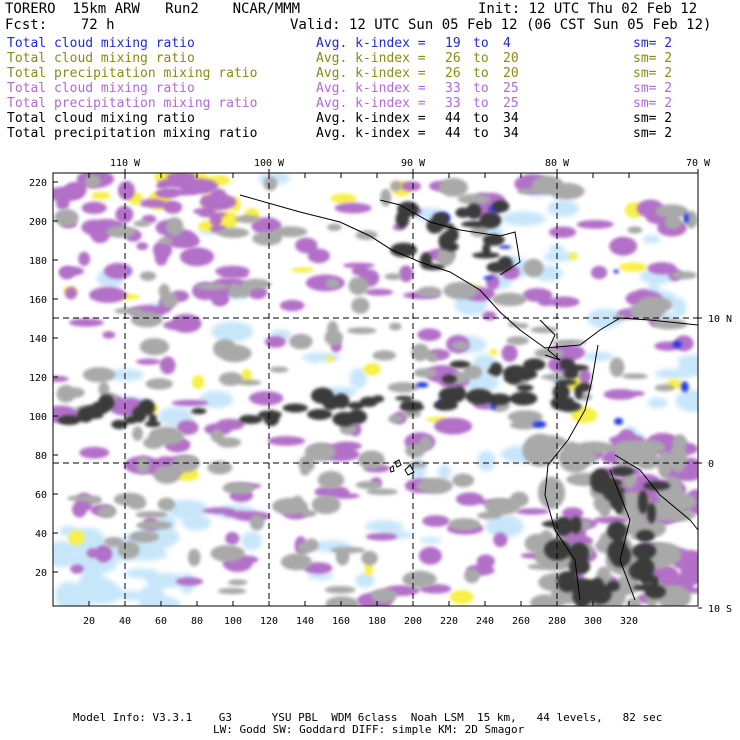  I want to click on x-tick-label: 60, so click(161, 621).